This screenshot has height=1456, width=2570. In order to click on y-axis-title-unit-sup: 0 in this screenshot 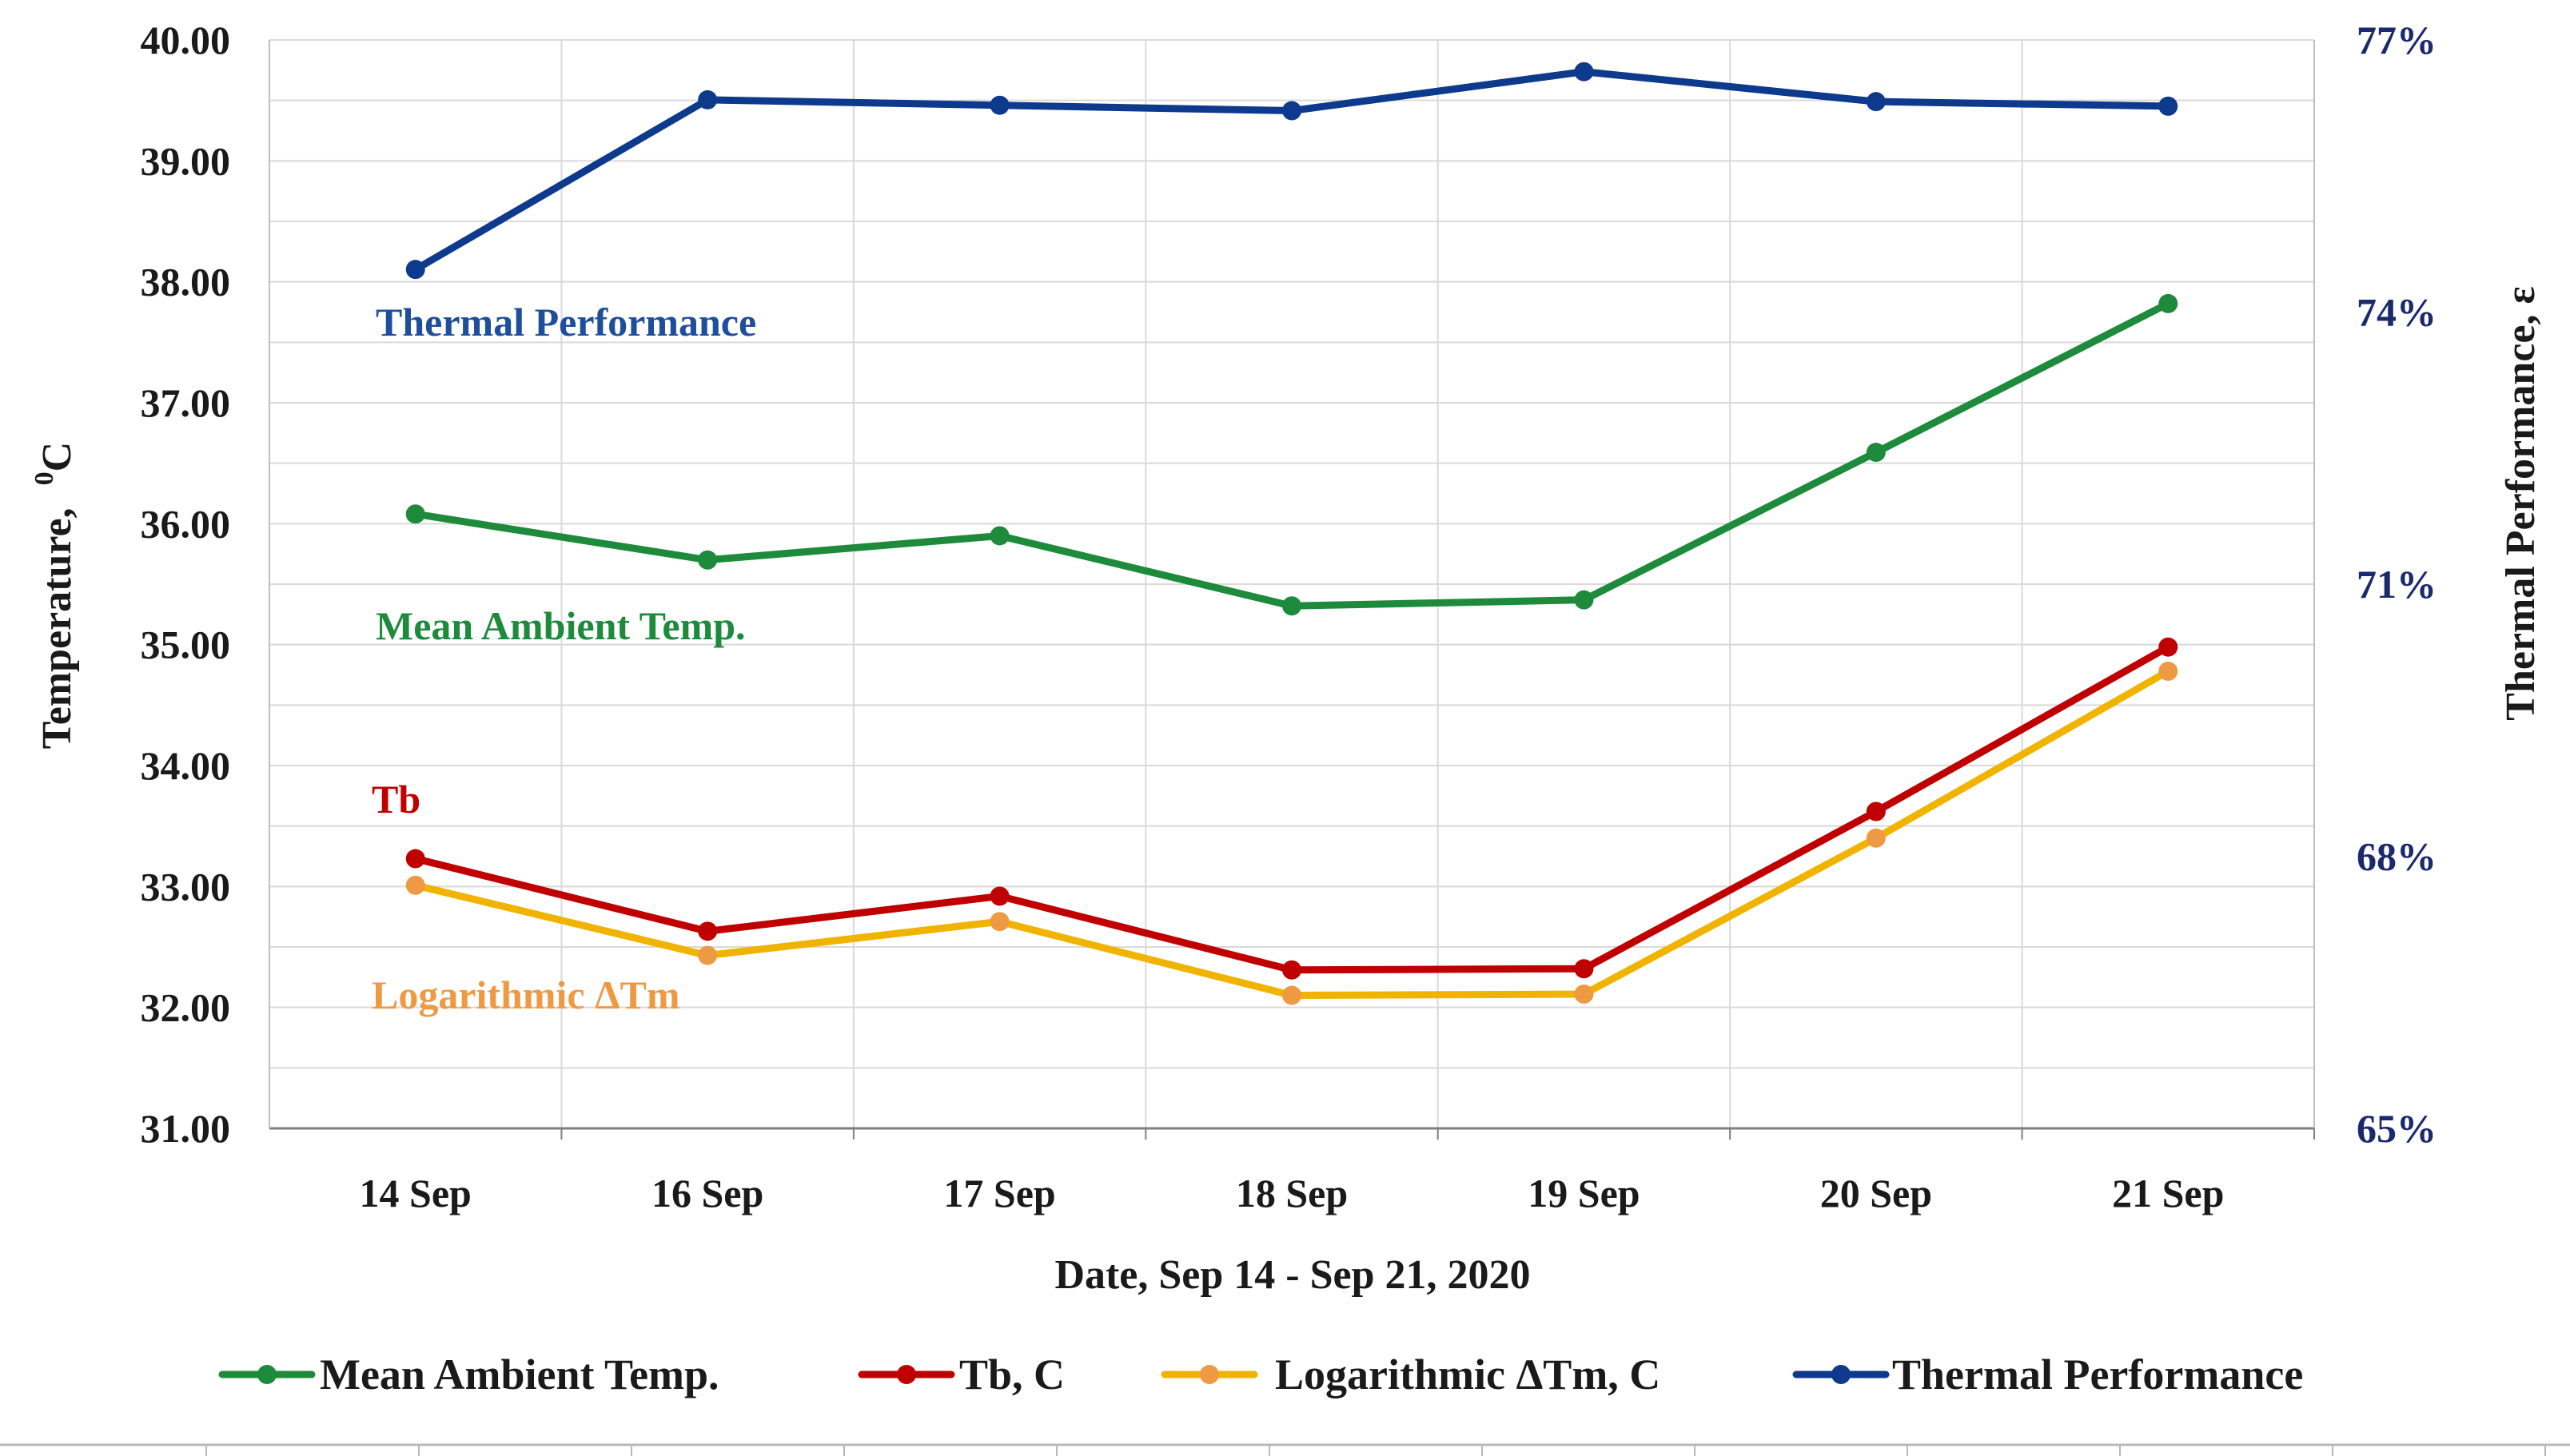, I will do `click(44, 478)`.